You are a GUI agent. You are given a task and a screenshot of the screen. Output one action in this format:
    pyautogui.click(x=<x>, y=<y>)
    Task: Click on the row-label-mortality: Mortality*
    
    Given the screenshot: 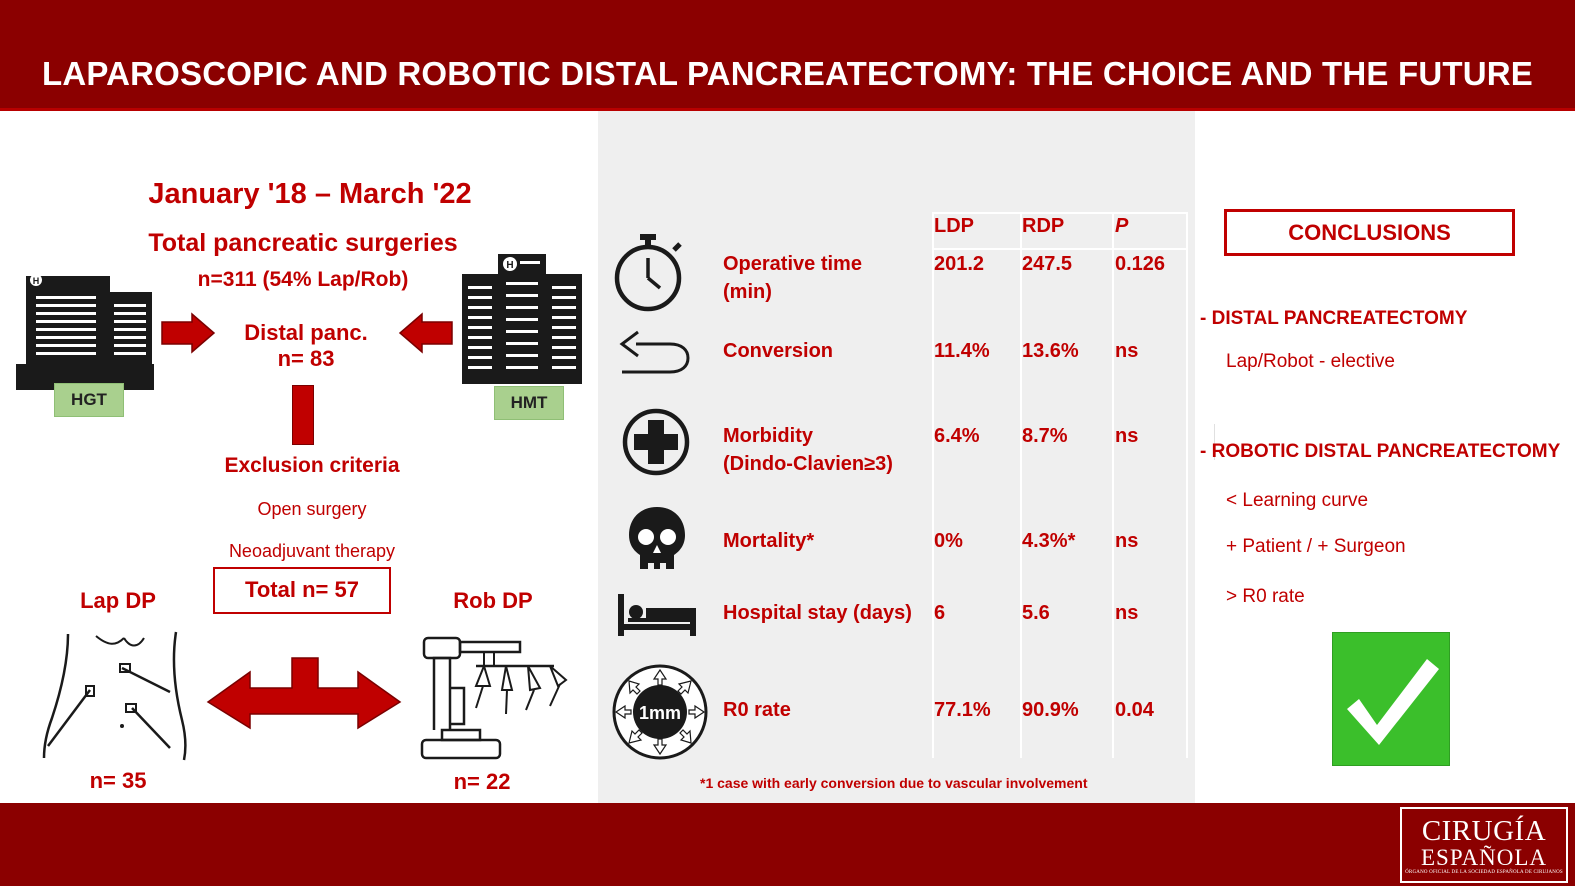 What is the action you would take?
    pyautogui.click(x=769, y=541)
    